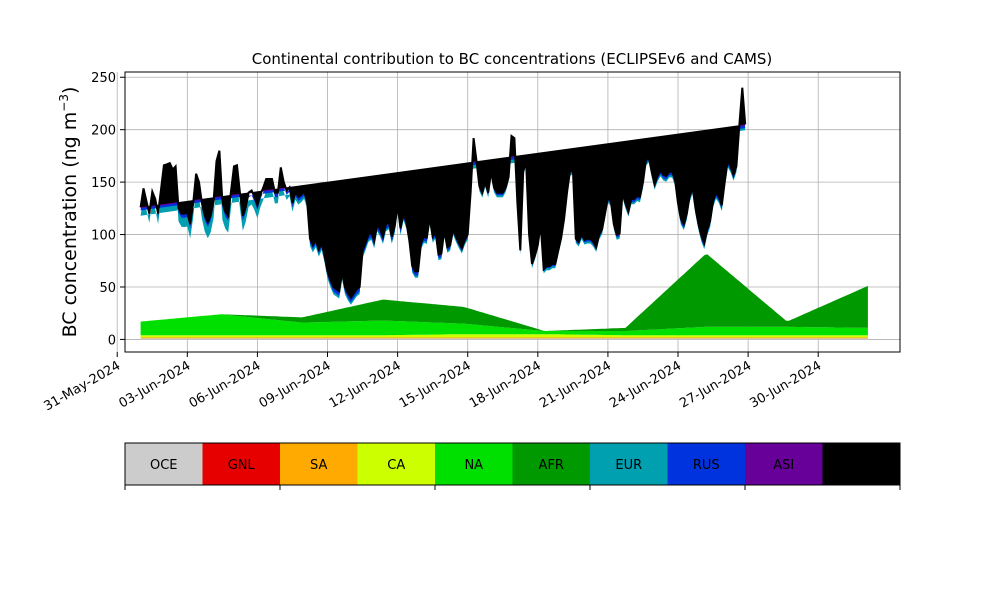  Describe the element at coordinates (103, 183) in the screenshot. I see `y-tick-label: 150` at that location.